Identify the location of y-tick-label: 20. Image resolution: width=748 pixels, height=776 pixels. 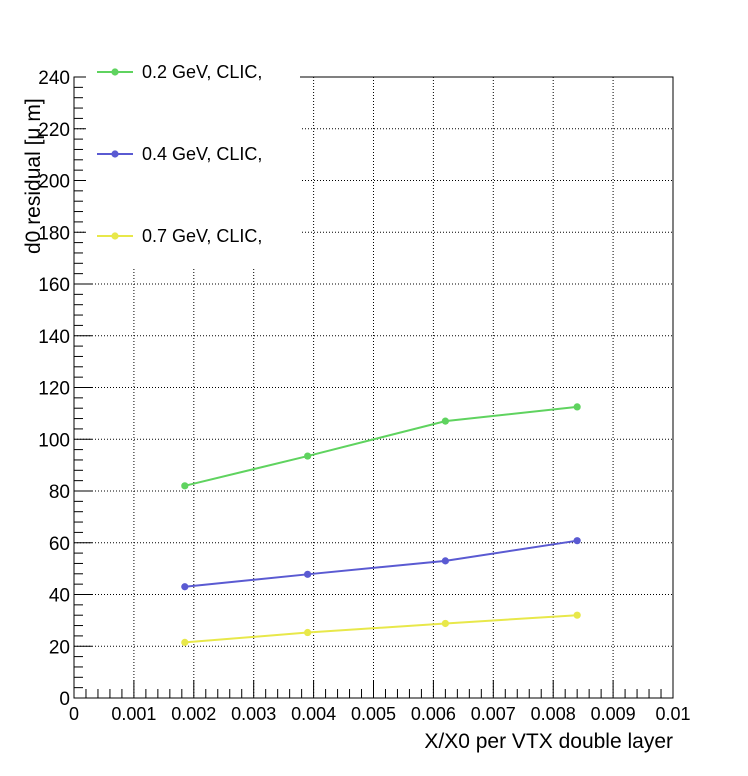
(59, 647).